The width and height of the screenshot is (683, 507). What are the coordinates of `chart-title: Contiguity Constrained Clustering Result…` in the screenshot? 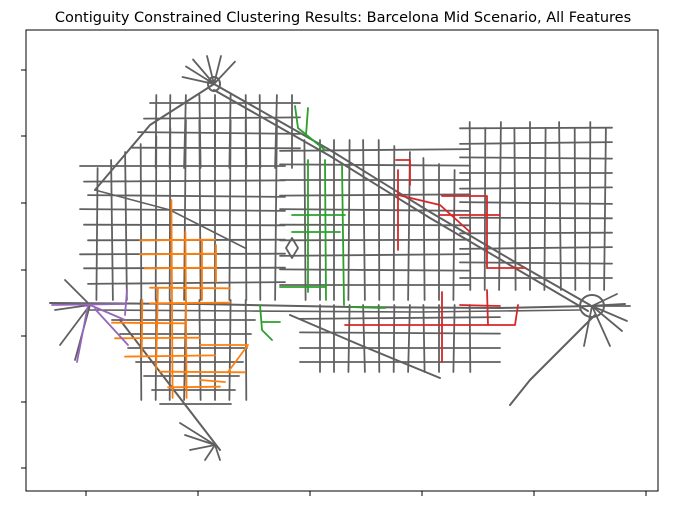 It's located at (343, 18).